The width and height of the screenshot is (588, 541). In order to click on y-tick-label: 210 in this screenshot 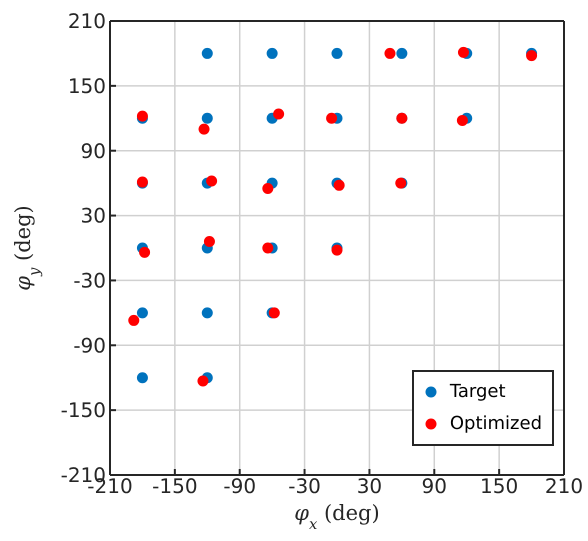, I will do `click(87, 21)`.